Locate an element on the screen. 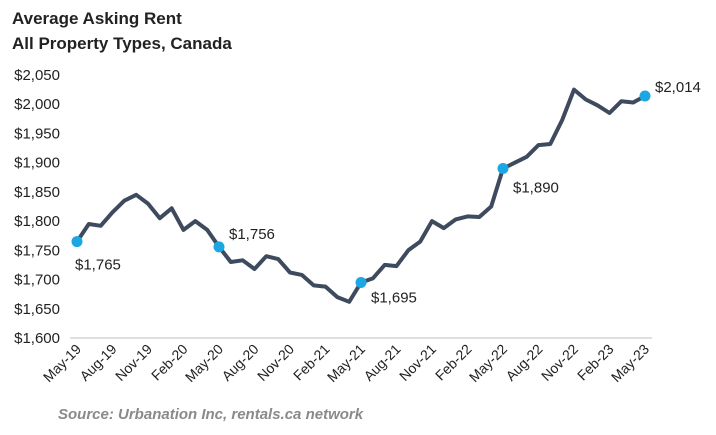 The image size is (716, 435). value-label: $1,765 is located at coordinates (98, 265).